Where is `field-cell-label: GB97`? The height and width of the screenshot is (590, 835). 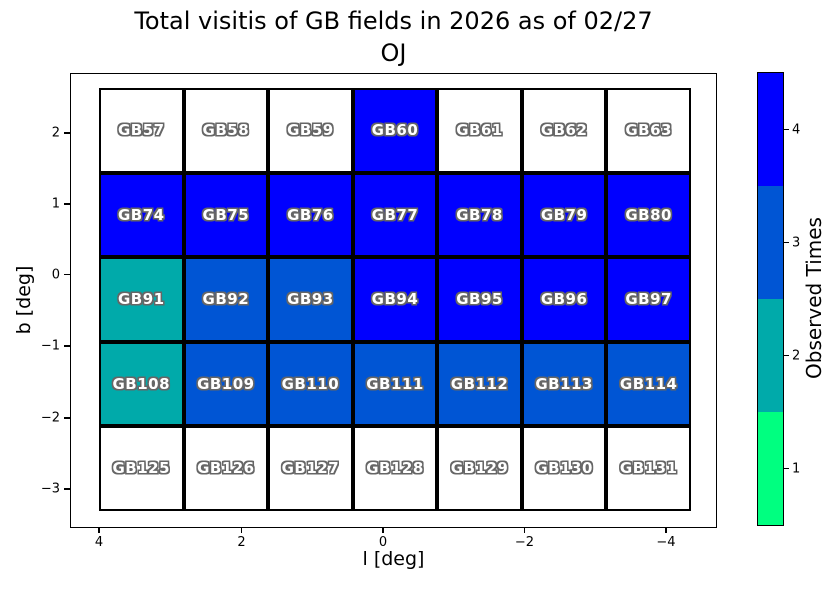
field-cell-label: GB97 is located at coordinates (648, 299).